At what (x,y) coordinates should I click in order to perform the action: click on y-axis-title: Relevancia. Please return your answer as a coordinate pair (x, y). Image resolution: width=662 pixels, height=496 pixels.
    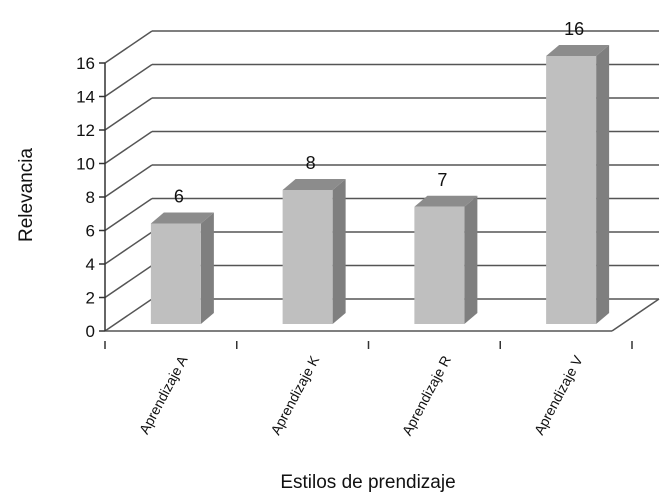
    Looking at the image, I should click on (26, 195).